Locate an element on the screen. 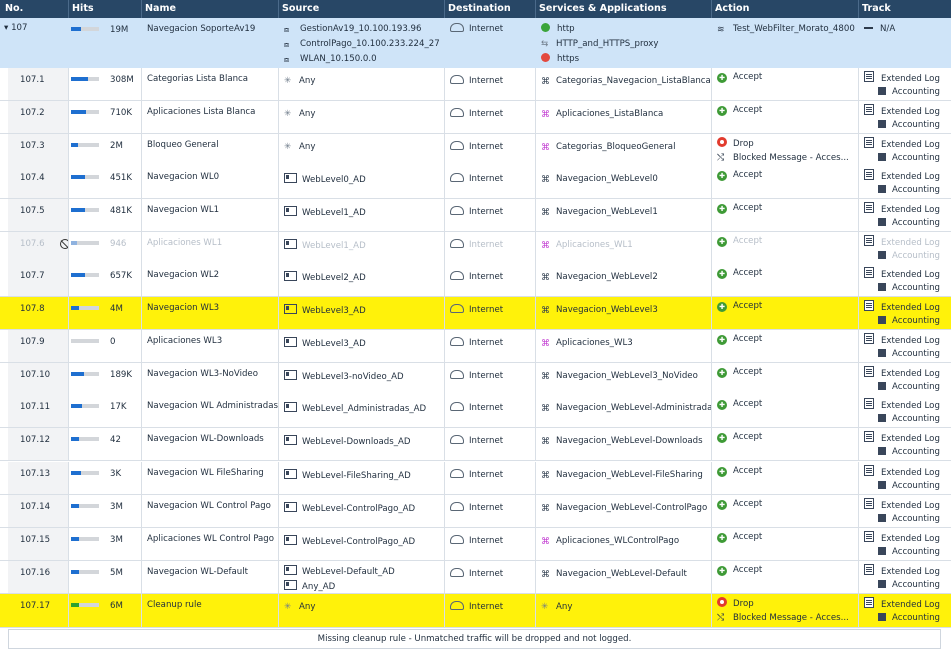 This screenshot has height=651, width=951. name-cell: Navegacion WL3-NoVideo is located at coordinates (209, 379).